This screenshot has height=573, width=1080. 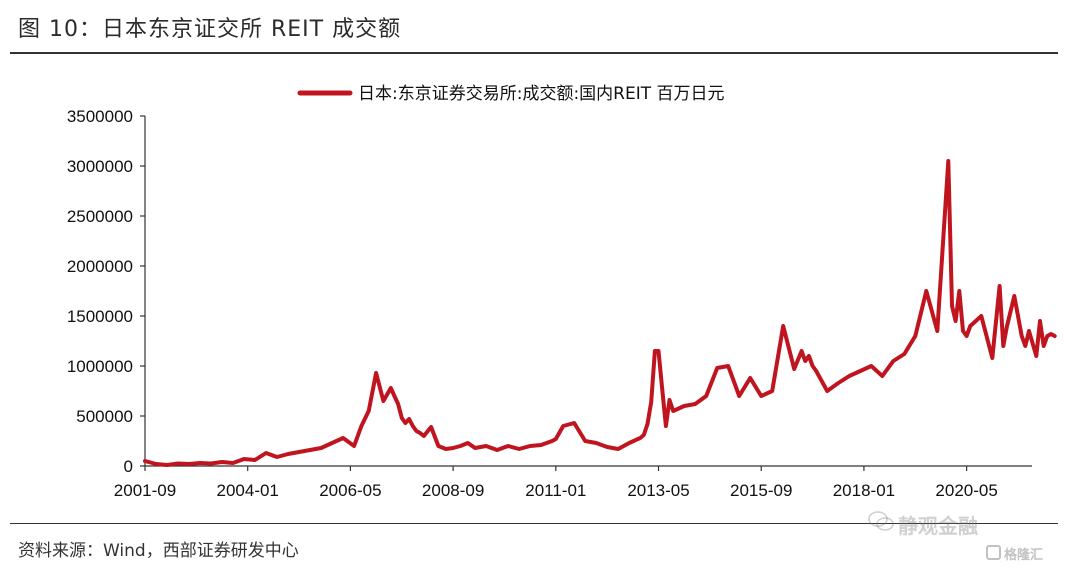 What do you see at coordinates (534, 53) in the screenshot?
I see `top-rule` at bounding box center [534, 53].